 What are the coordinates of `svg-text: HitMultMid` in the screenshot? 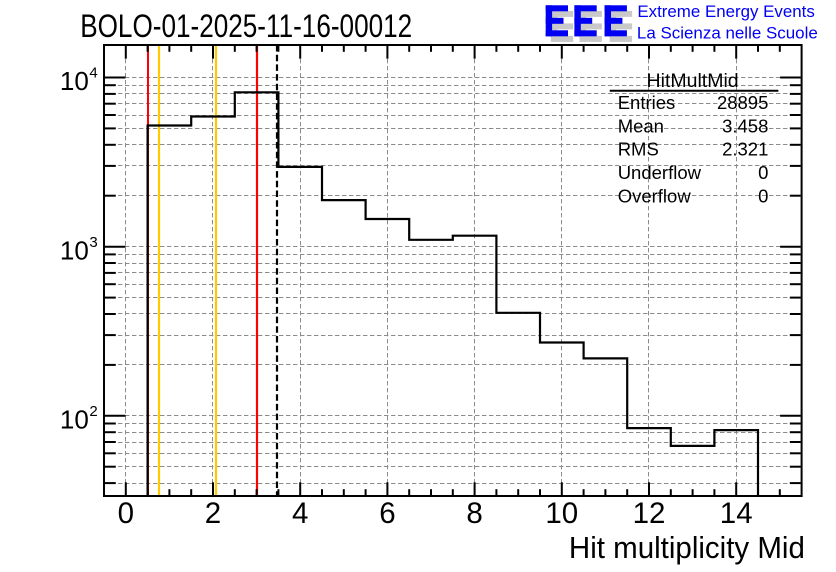 It's located at (693, 81).